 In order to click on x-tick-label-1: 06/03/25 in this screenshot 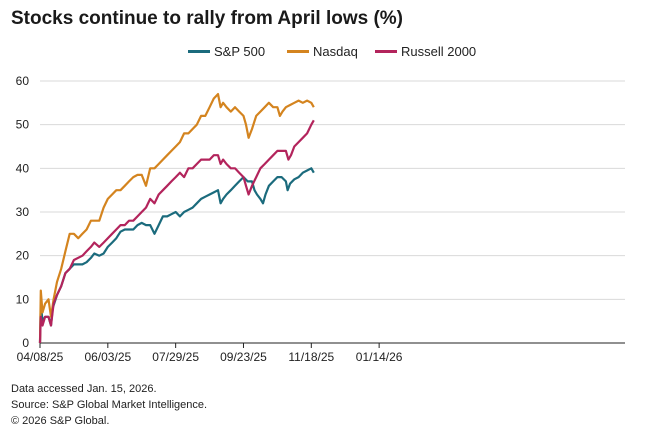, I will do `click(107, 357)`.